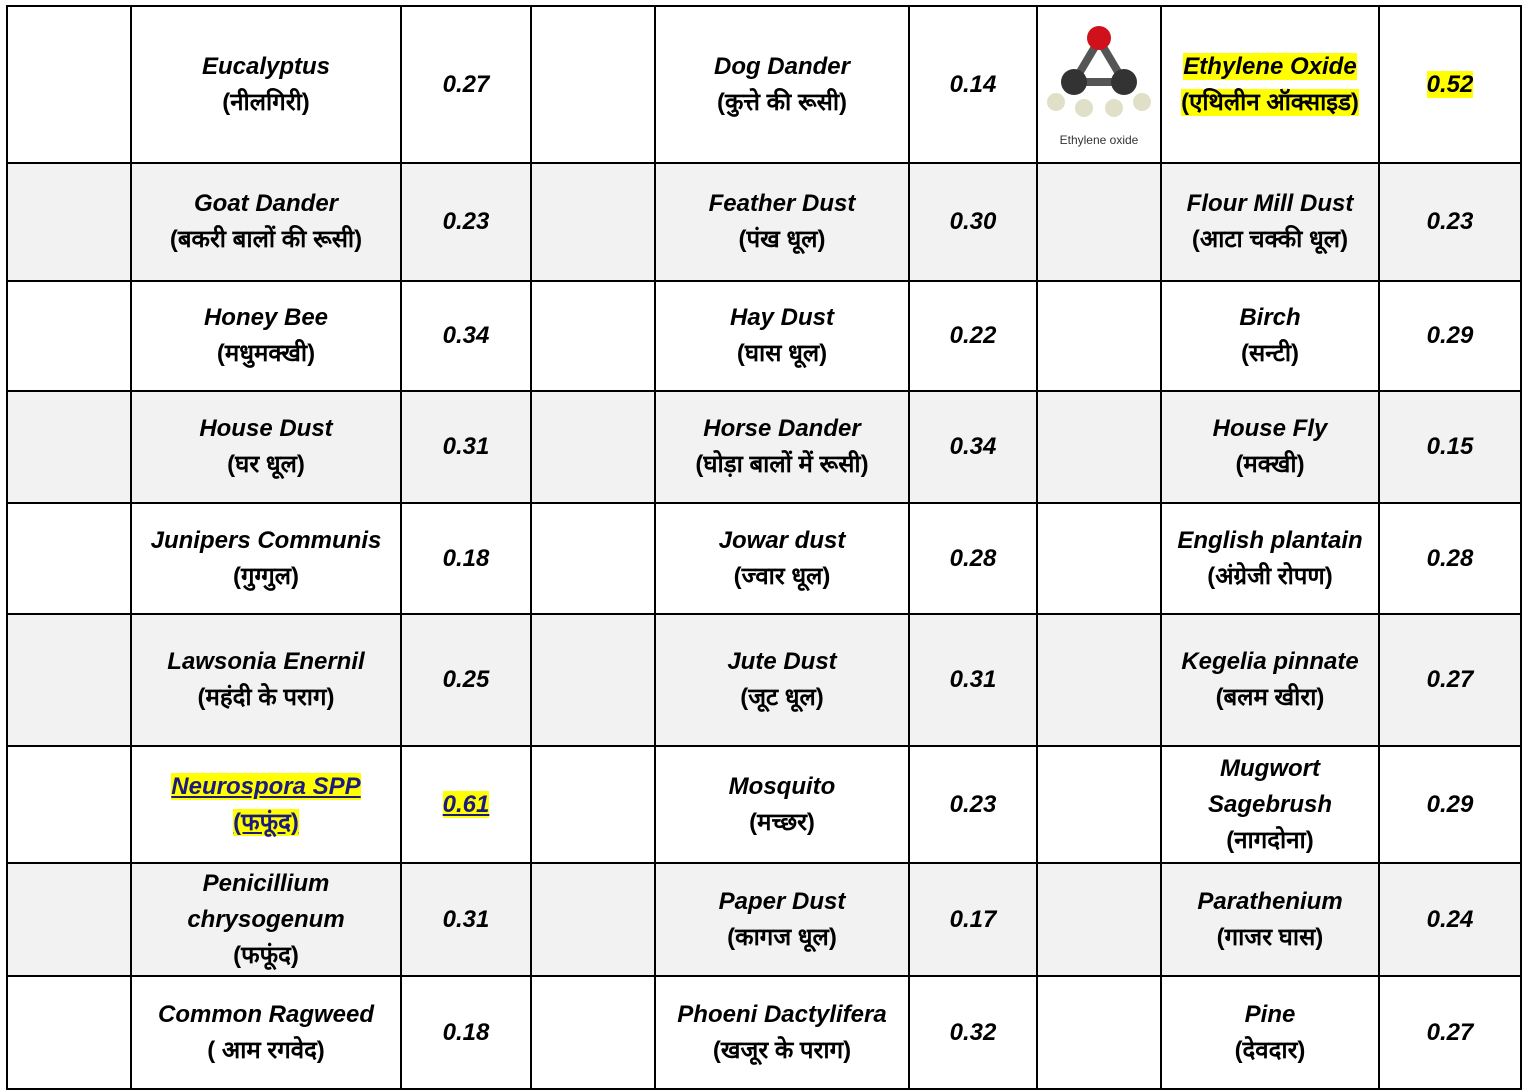 The image size is (1526, 1090). I want to click on name-text: Lawsonia Enernil (महंदी के पराग), so click(265, 679).